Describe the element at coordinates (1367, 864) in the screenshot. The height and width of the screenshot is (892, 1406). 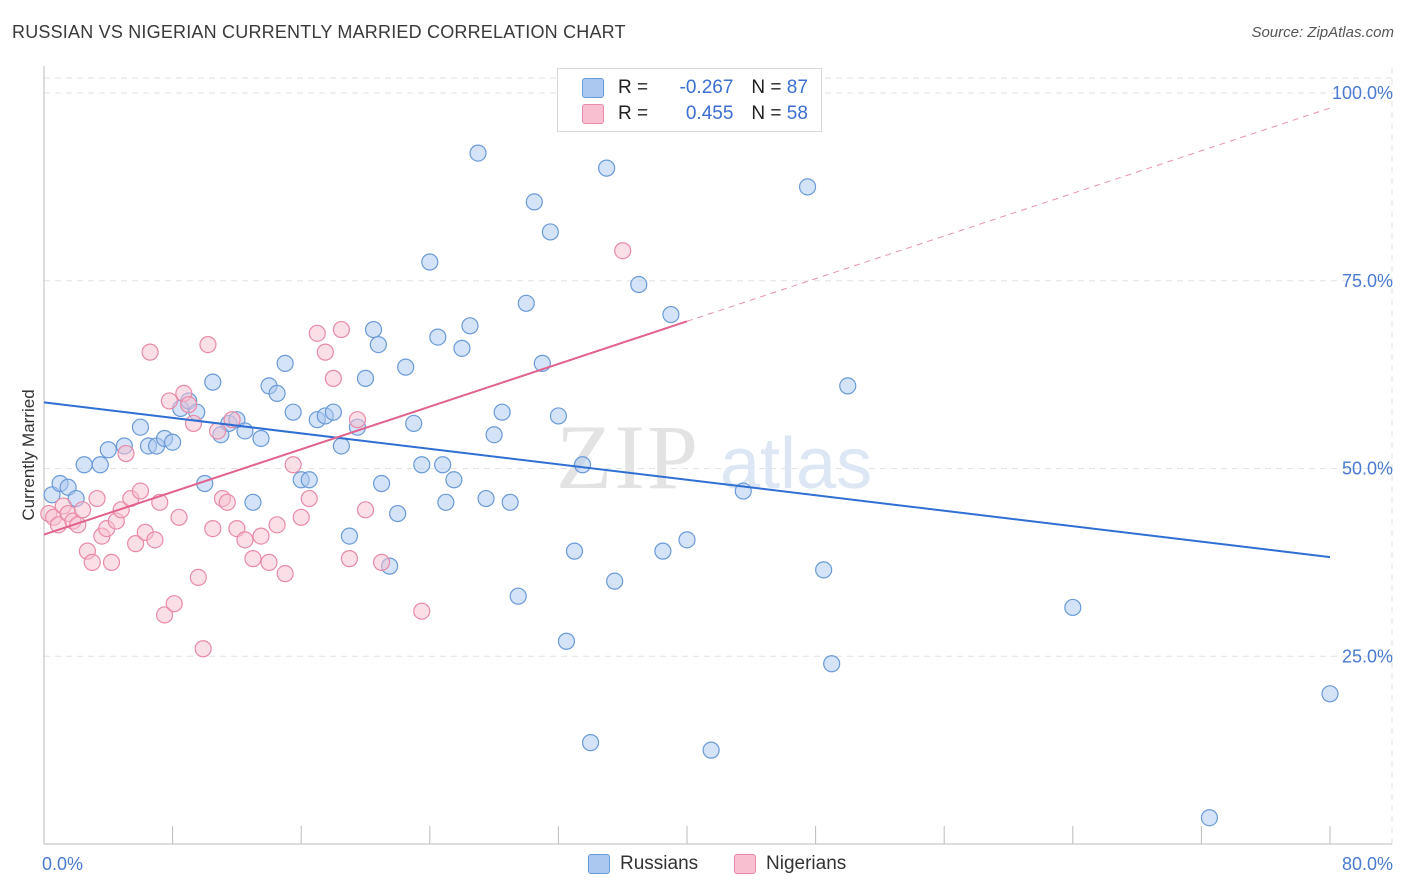
I see `x-tick-label: 80.0%` at that location.